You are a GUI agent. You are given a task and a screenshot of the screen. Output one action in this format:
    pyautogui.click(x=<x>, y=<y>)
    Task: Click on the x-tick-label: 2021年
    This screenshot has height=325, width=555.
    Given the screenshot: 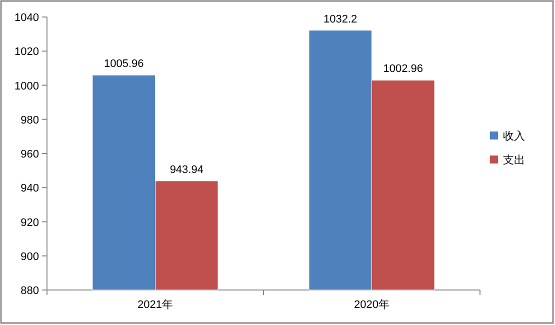 What is the action you would take?
    pyautogui.click(x=155, y=305)
    